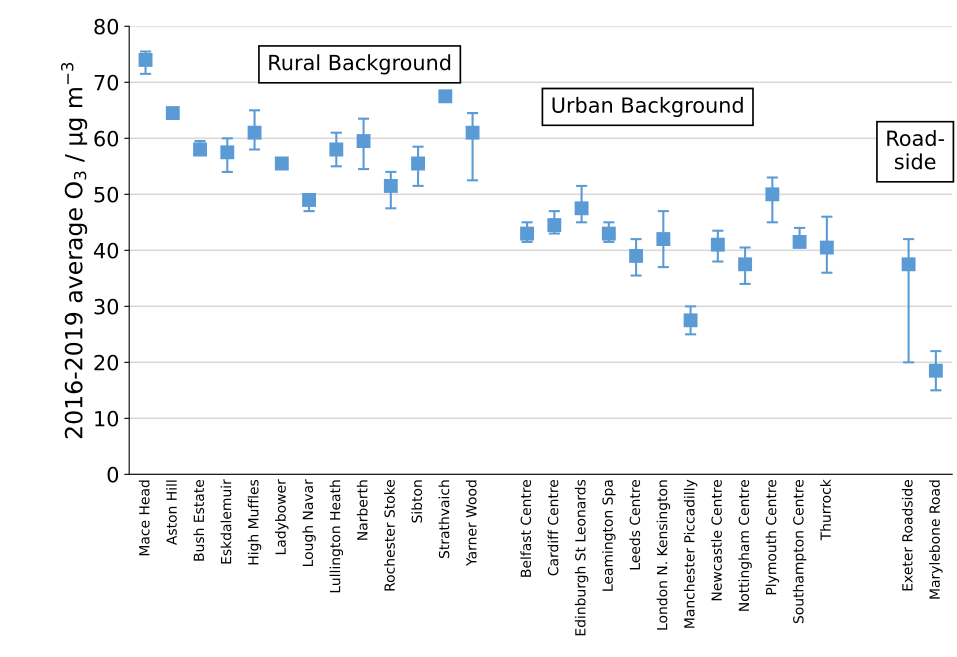  What do you see at coordinates (444, 519) in the screenshot?
I see `x-tick-label: Strathvaich` at bounding box center [444, 519].